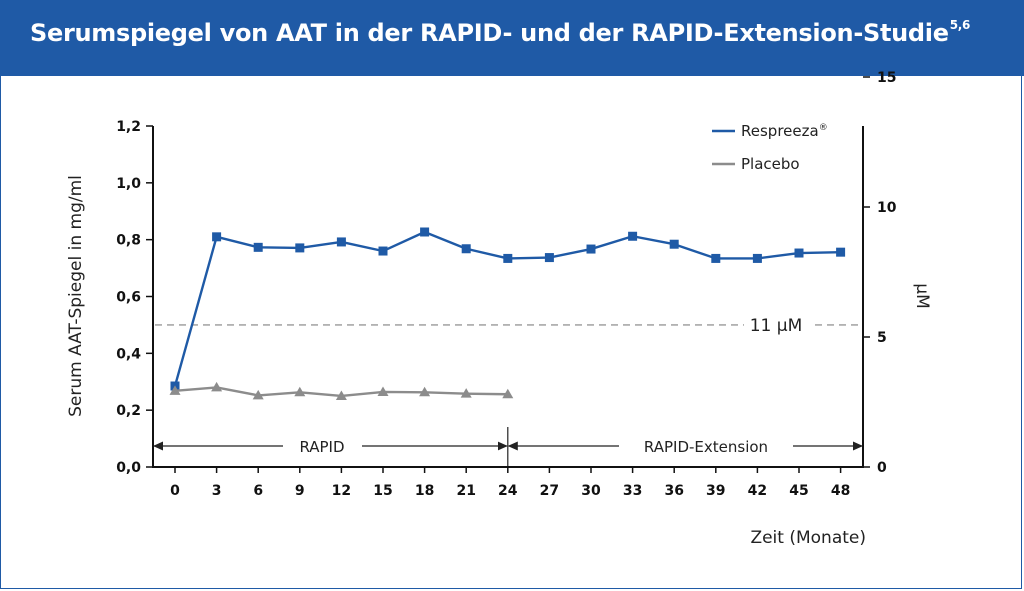 Image resolution: width=1024 pixels, height=591 pixels. I want to click on reference-line-label: 11 µM, so click(776, 326).